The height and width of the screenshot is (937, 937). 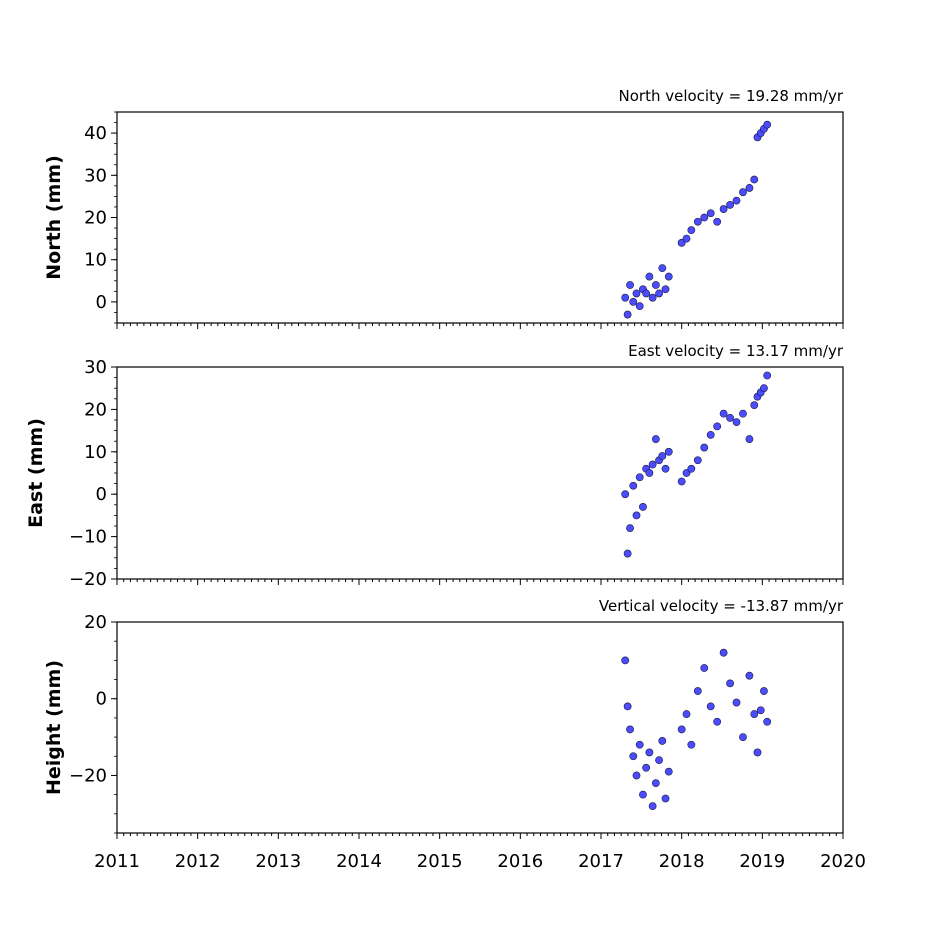 I want to click on x-tick-label: 2014, so click(x=359, y=861).